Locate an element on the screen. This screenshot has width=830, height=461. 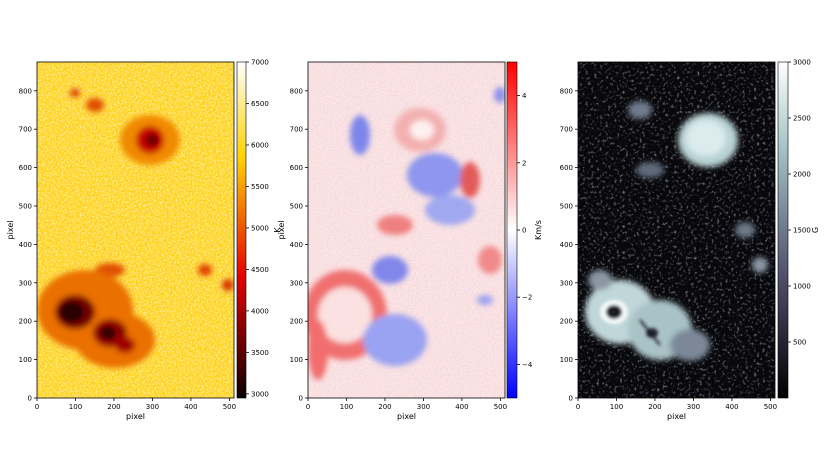
magnetic-colorbar is located at coordinates (783, 230).